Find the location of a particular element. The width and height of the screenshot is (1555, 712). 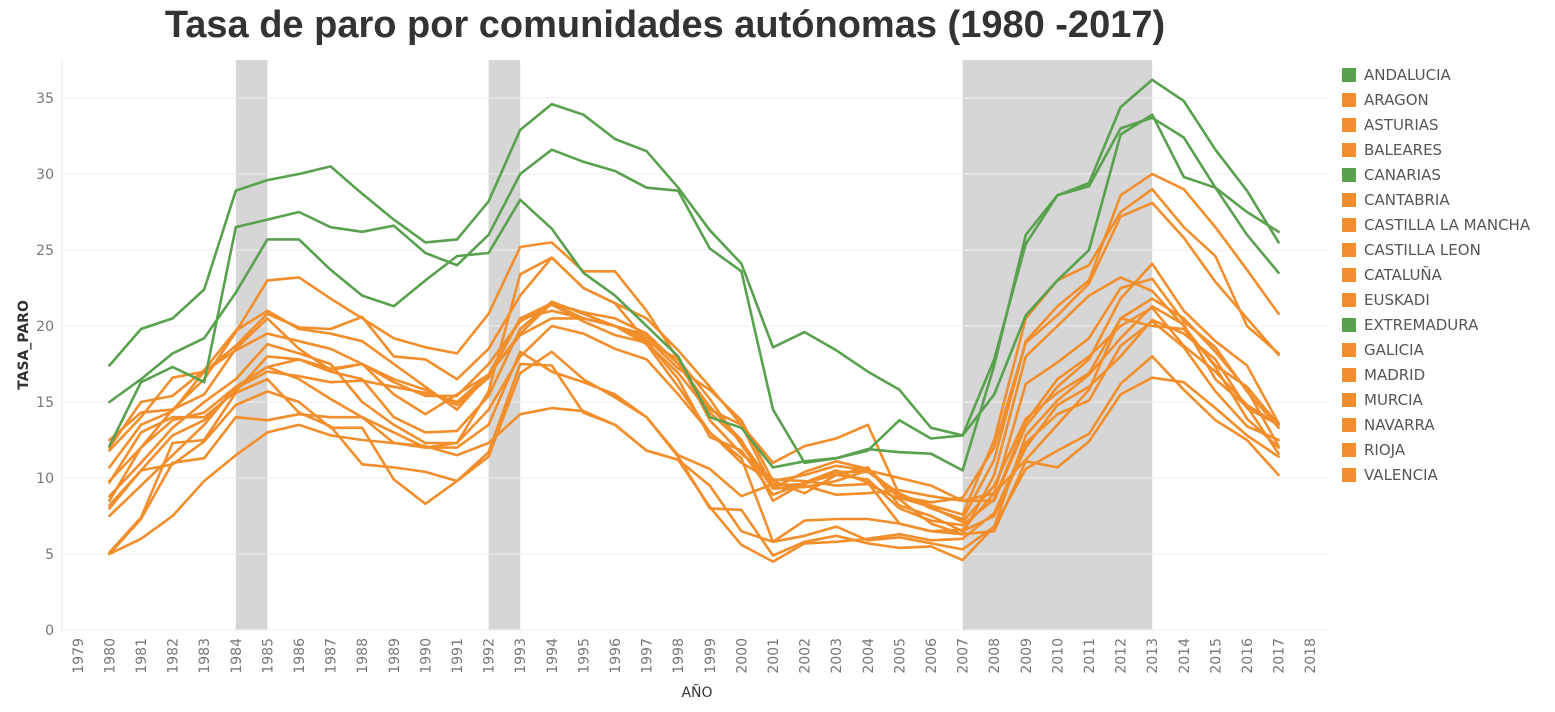

y-tick-label: 35 is located at coordinates (45, 99).